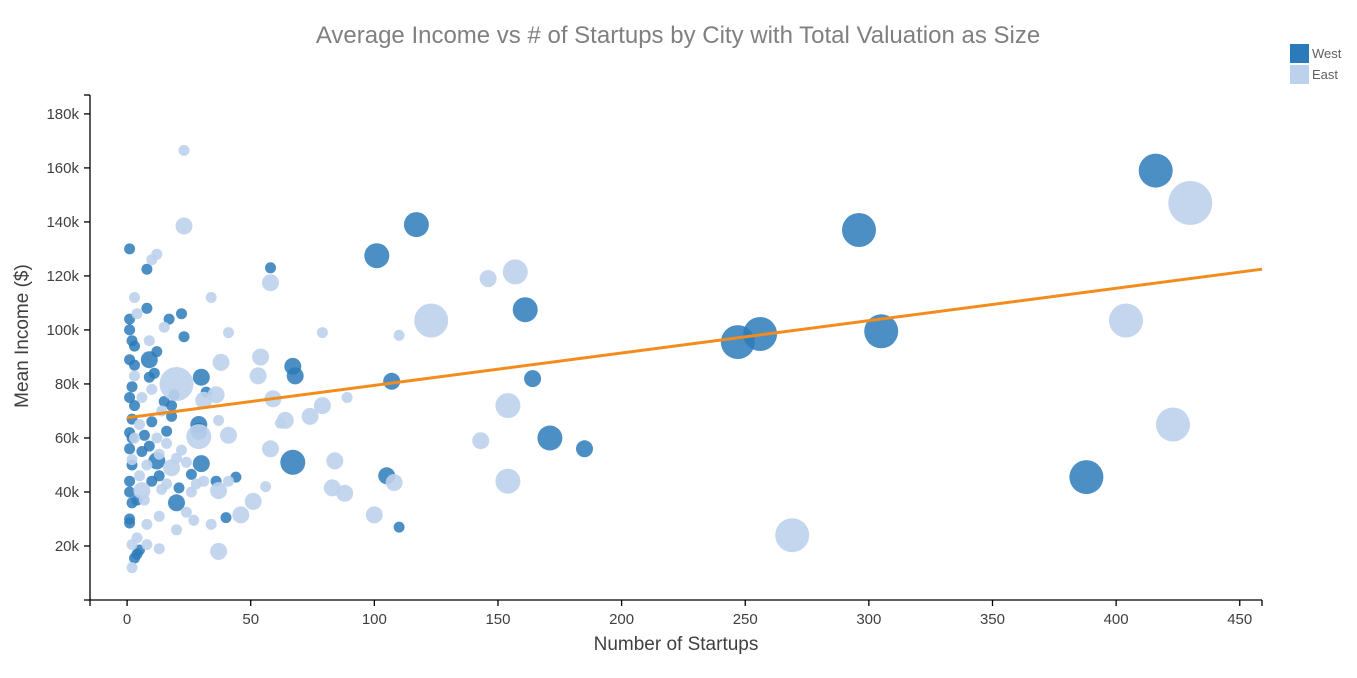  I want to click on x-tick-label: 50, so click(250, 619).